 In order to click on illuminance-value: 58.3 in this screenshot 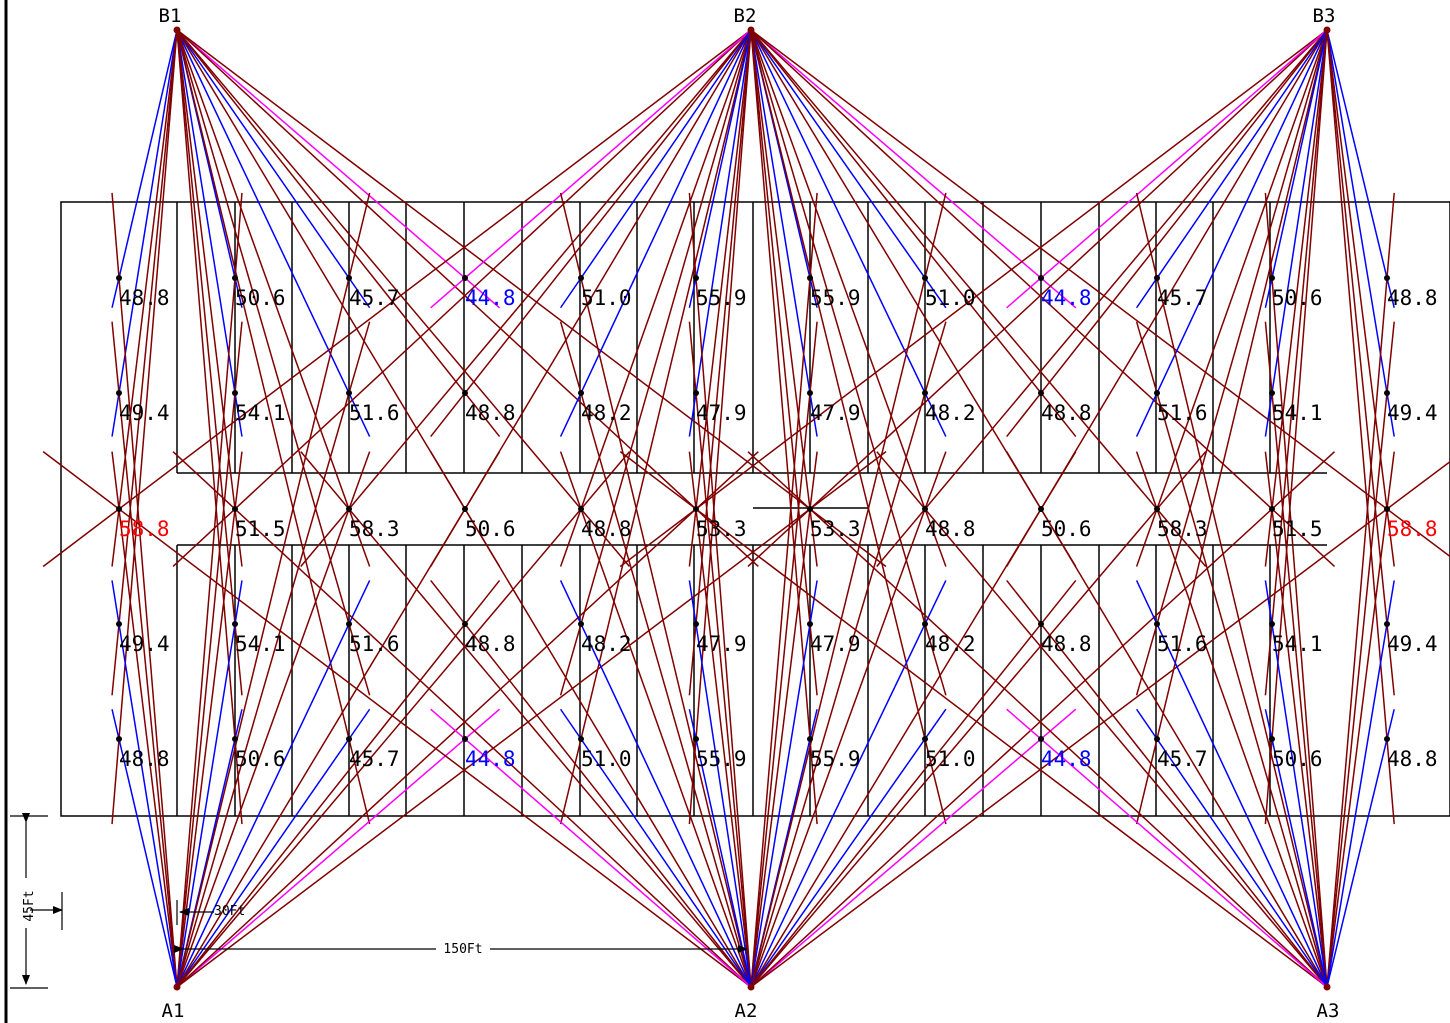, I will do `click(1182, 529)`.